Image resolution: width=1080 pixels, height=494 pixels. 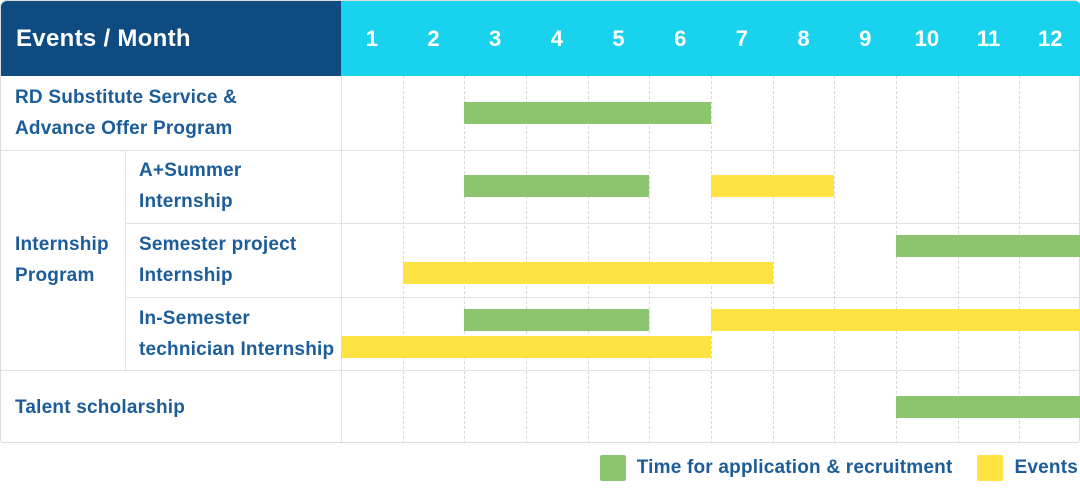 I want to click on month-label-1: 1, so click(x=371, y=38).